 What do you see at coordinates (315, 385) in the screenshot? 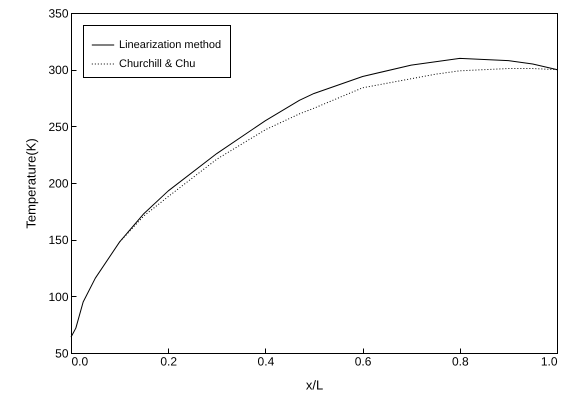
I see `x-axis-title: x/L` at bounding box center [315, 385].